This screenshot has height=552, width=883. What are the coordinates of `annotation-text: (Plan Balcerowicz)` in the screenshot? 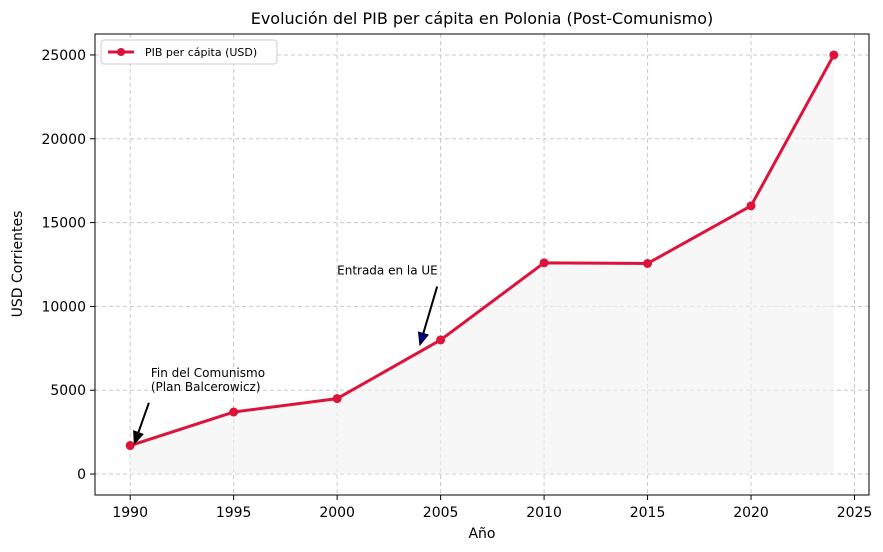 It's located at (206, 387).